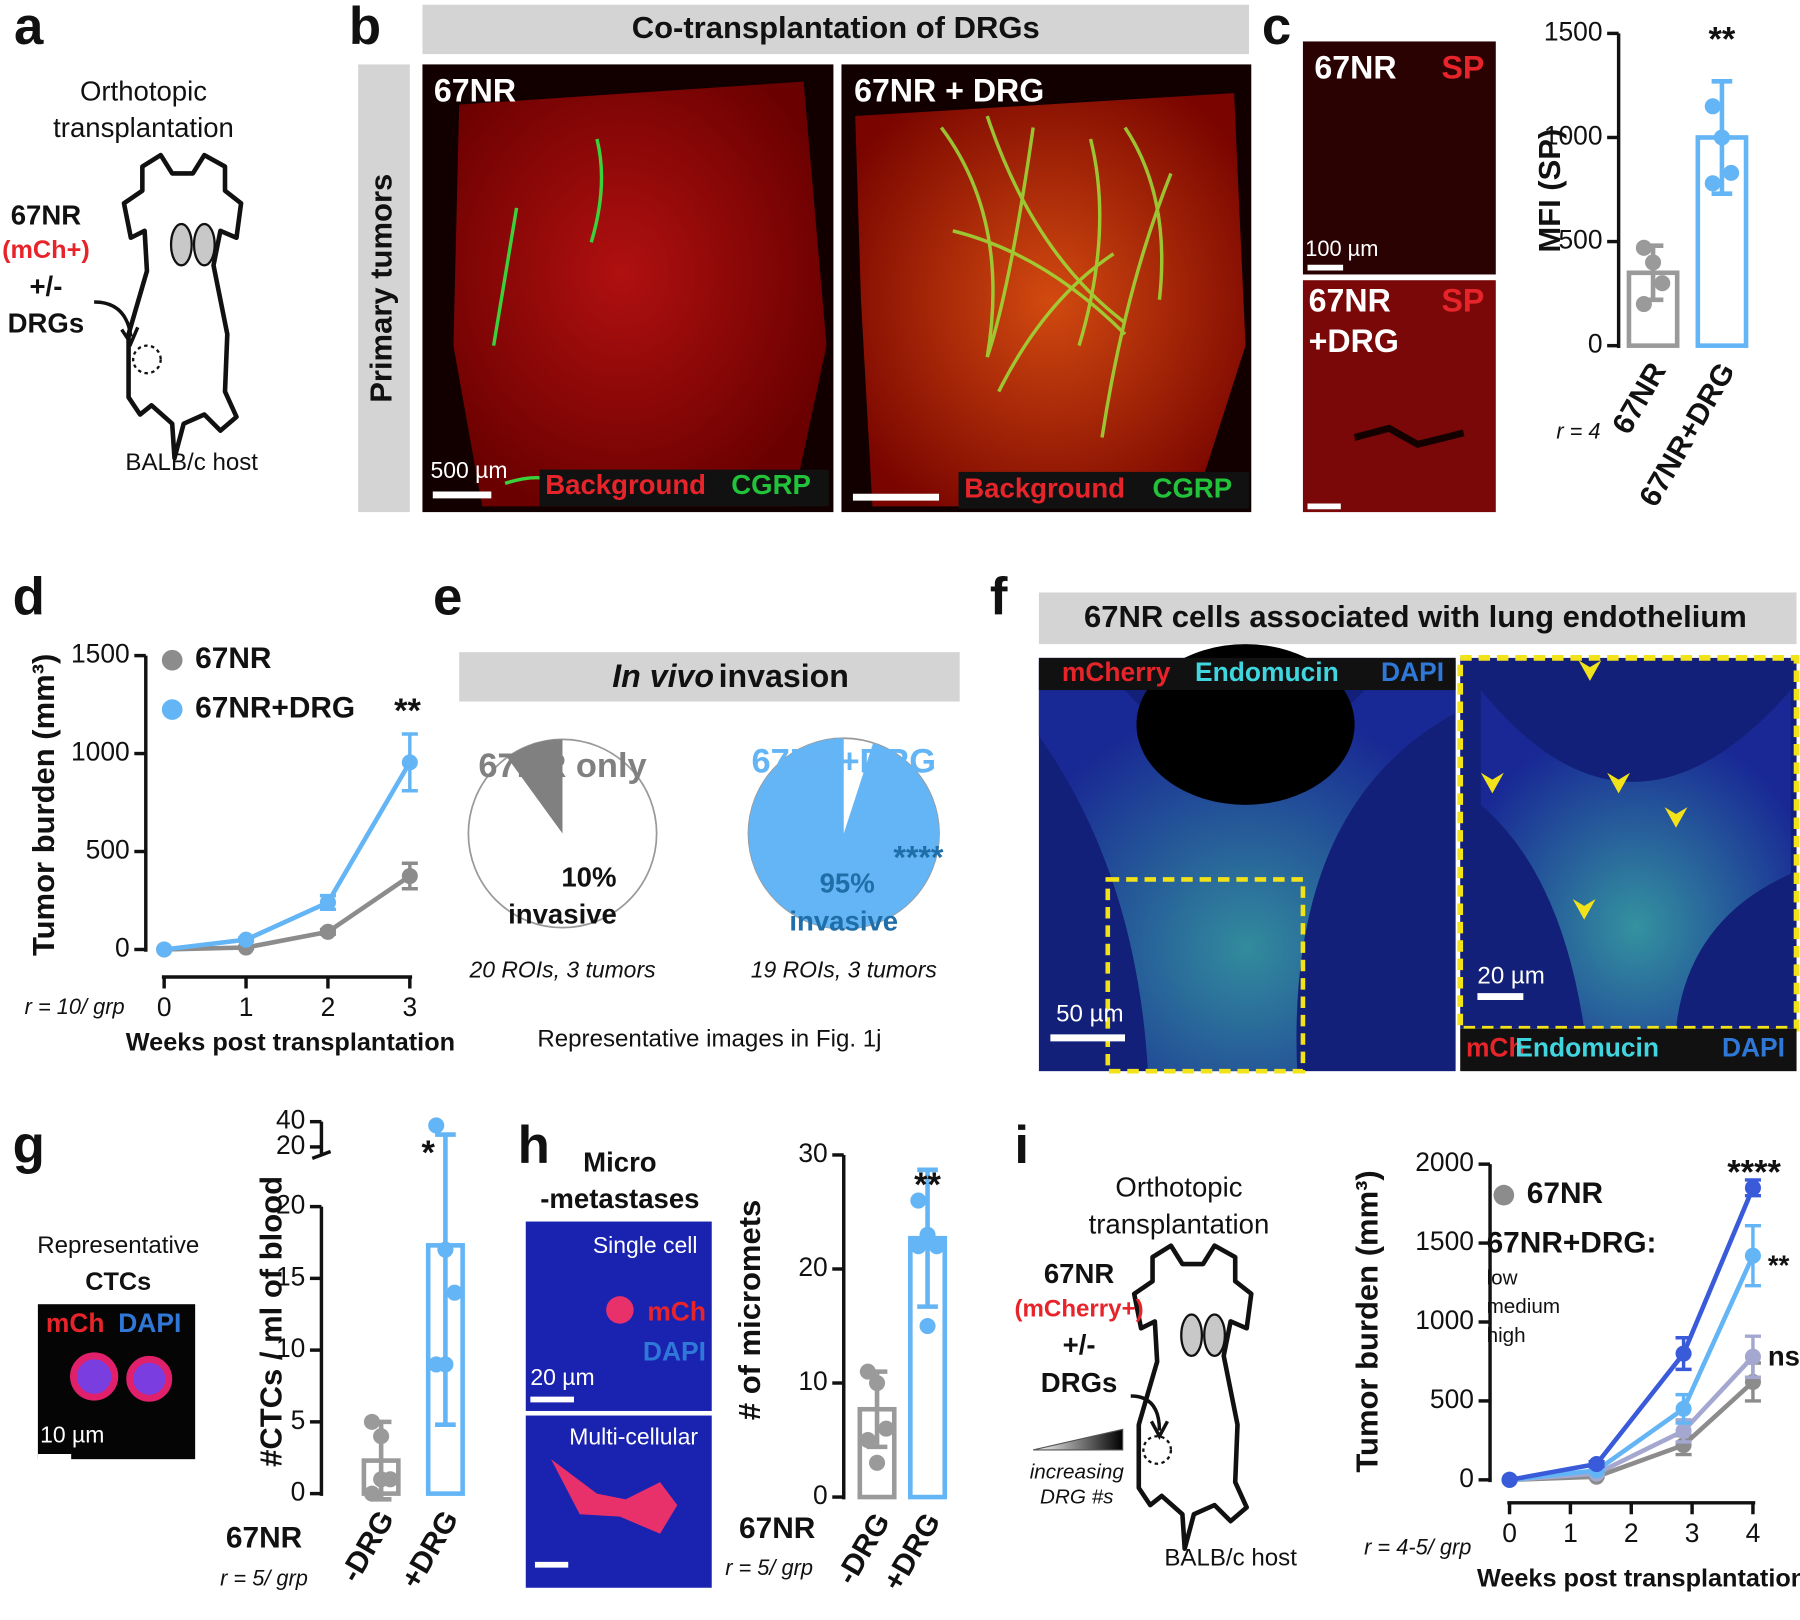 The height and width of the screenshot is (1620, 1800). What do you see at coordinates (118, 1282) in the screenshot?
I see `label: CTCs` at bounding box center [118, 1282].